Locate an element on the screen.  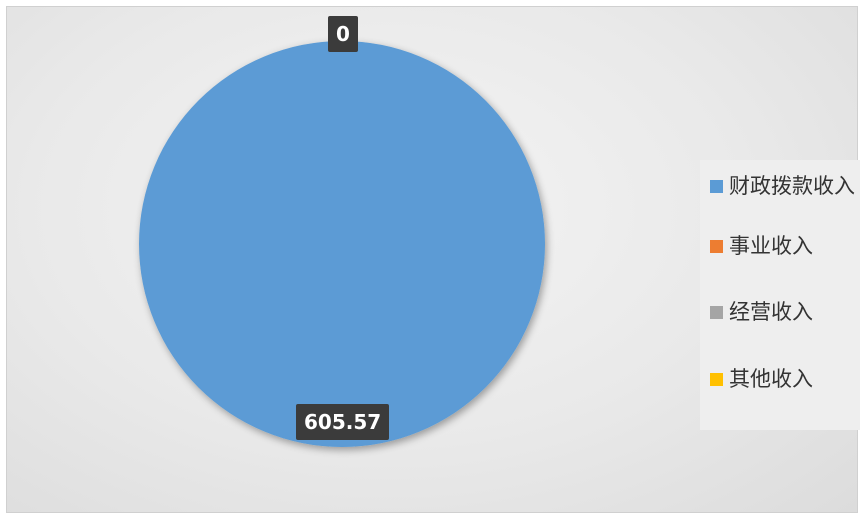
legend-label-fiscal: 财政拨款收入 is located at coordinates (792, 186).